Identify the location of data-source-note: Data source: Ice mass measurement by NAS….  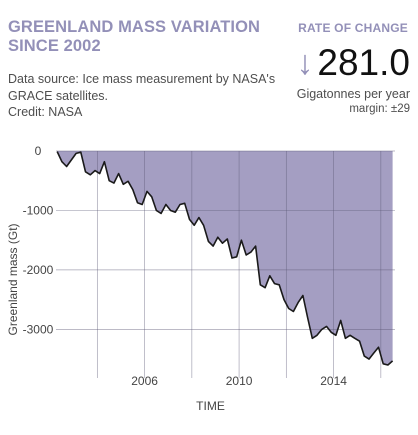
(150, 96).